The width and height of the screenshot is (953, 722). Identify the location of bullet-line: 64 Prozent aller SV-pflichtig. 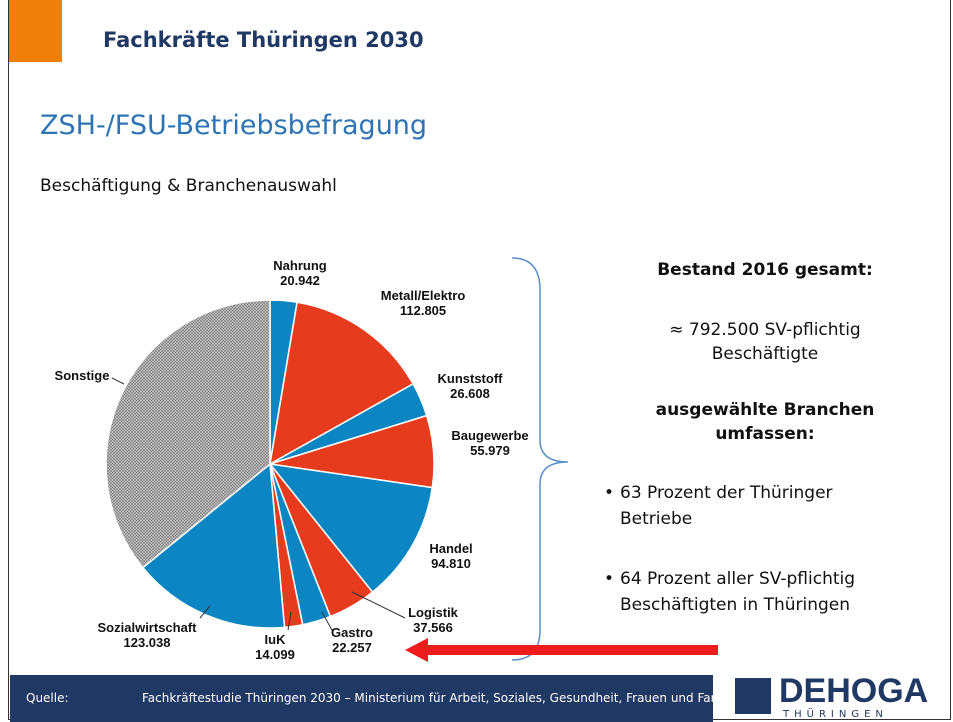
(738, 579).